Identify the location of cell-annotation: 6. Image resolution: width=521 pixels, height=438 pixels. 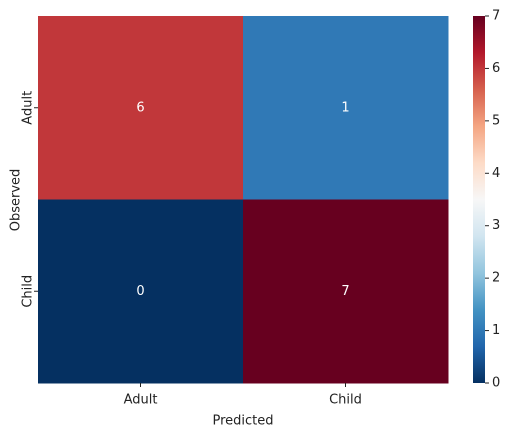
(140, 107).